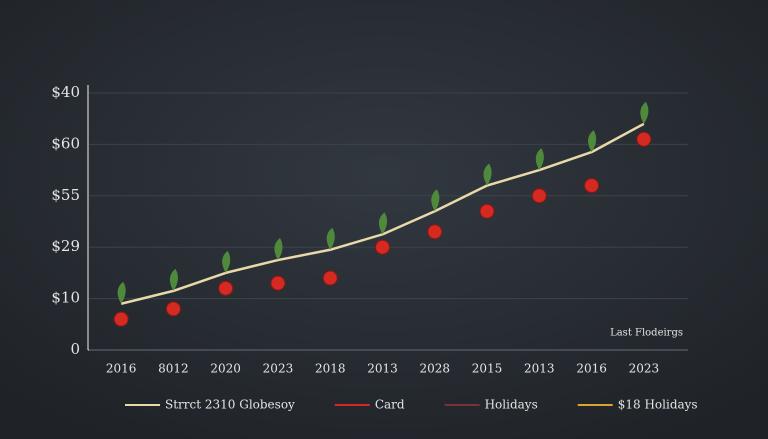  I want to click on y-tick-label: $10, so click(65, 298).